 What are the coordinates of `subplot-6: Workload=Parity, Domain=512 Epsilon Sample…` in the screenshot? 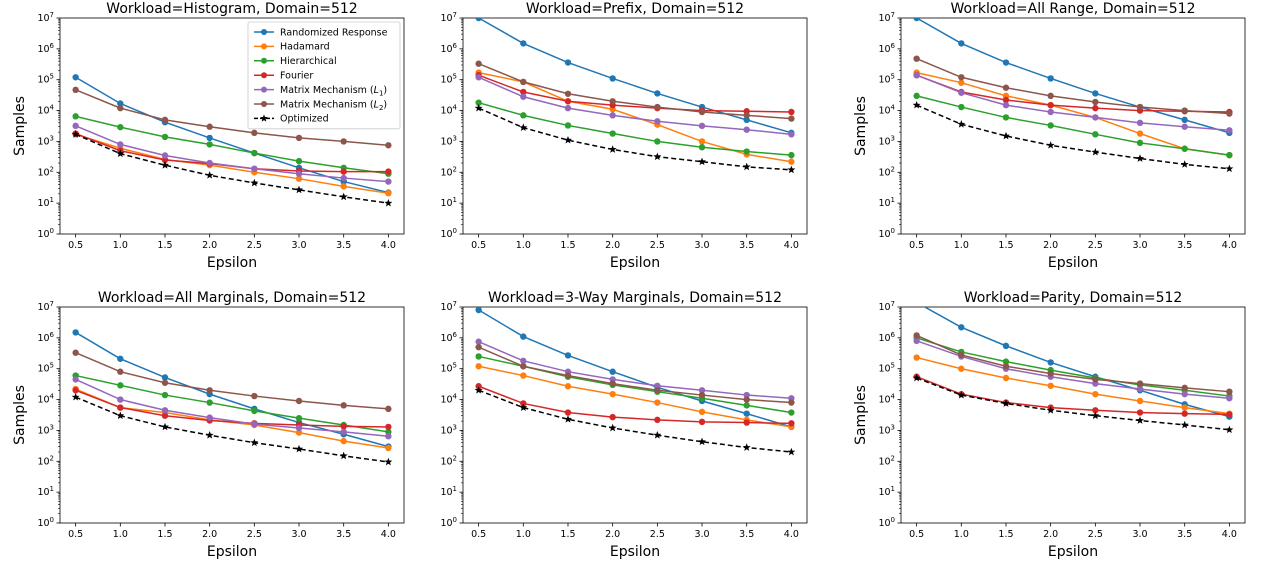 It's located at (1049, 425).